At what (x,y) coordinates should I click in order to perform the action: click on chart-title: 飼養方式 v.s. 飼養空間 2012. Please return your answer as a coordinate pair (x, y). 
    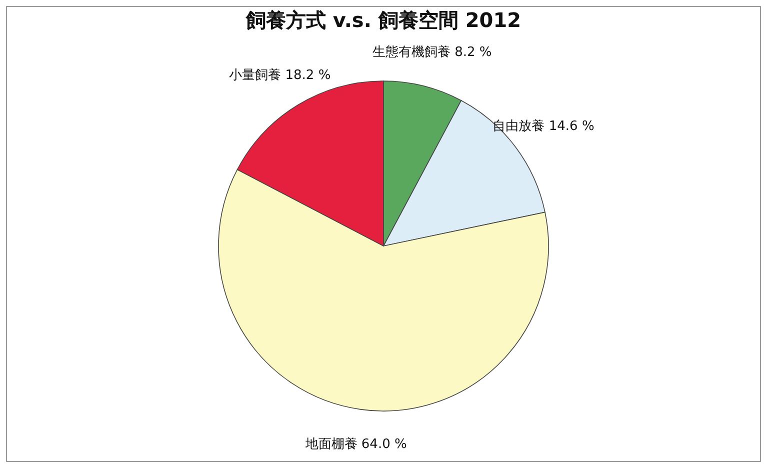
    Looking at the image, I should click on (383, 20).